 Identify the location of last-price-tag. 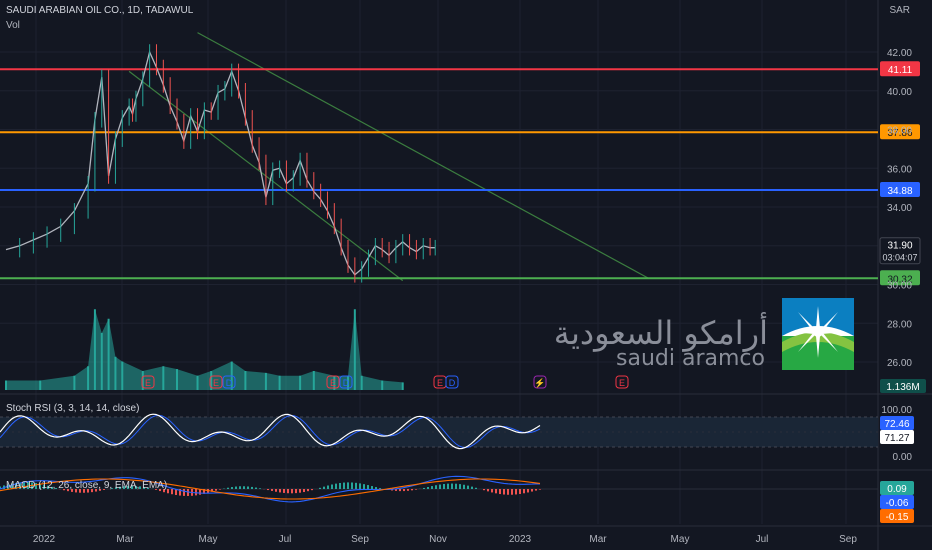
(900, 251).